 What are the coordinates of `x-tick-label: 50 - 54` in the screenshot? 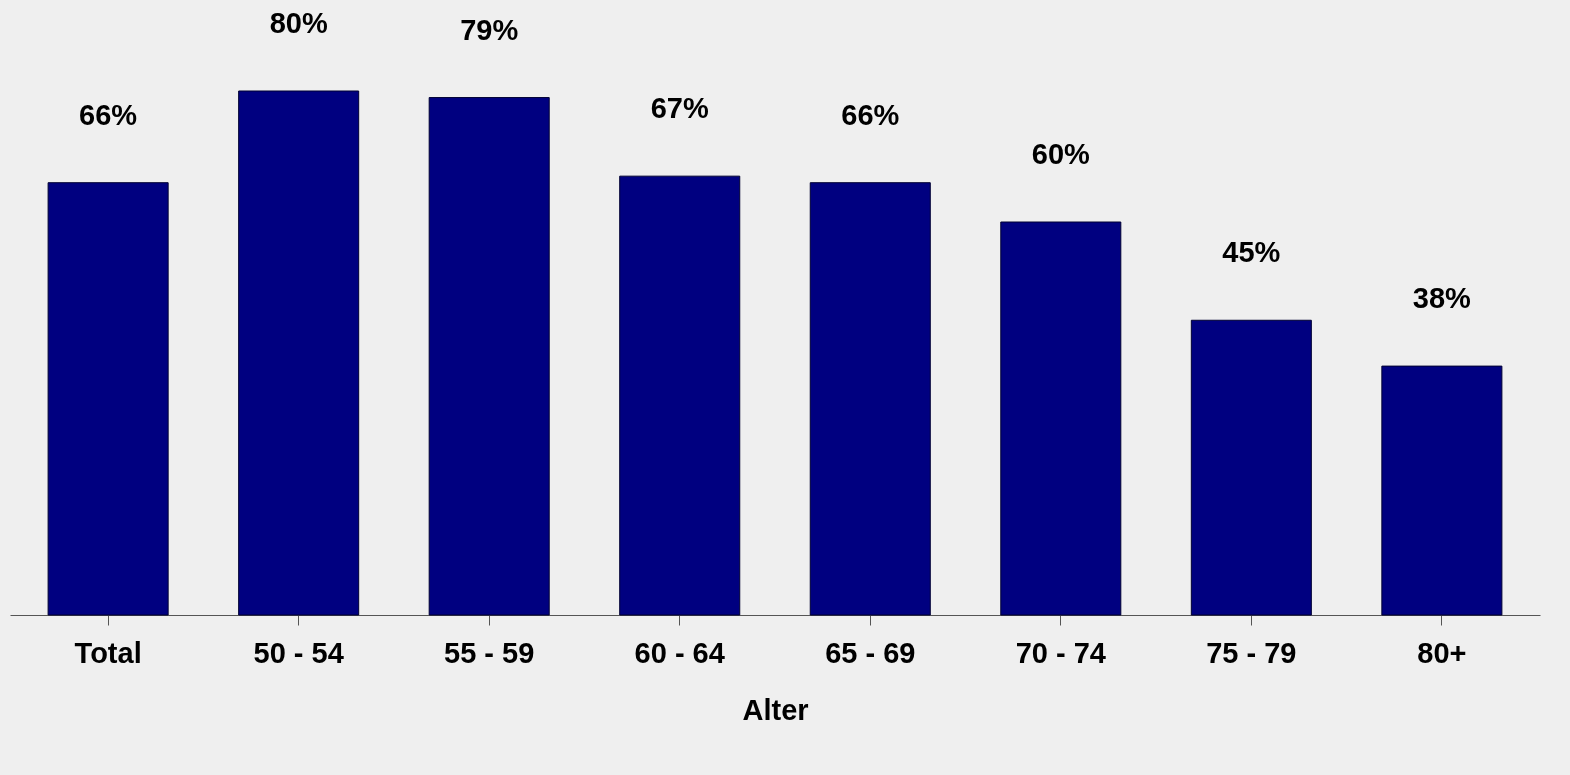 It's located at (298, 652).